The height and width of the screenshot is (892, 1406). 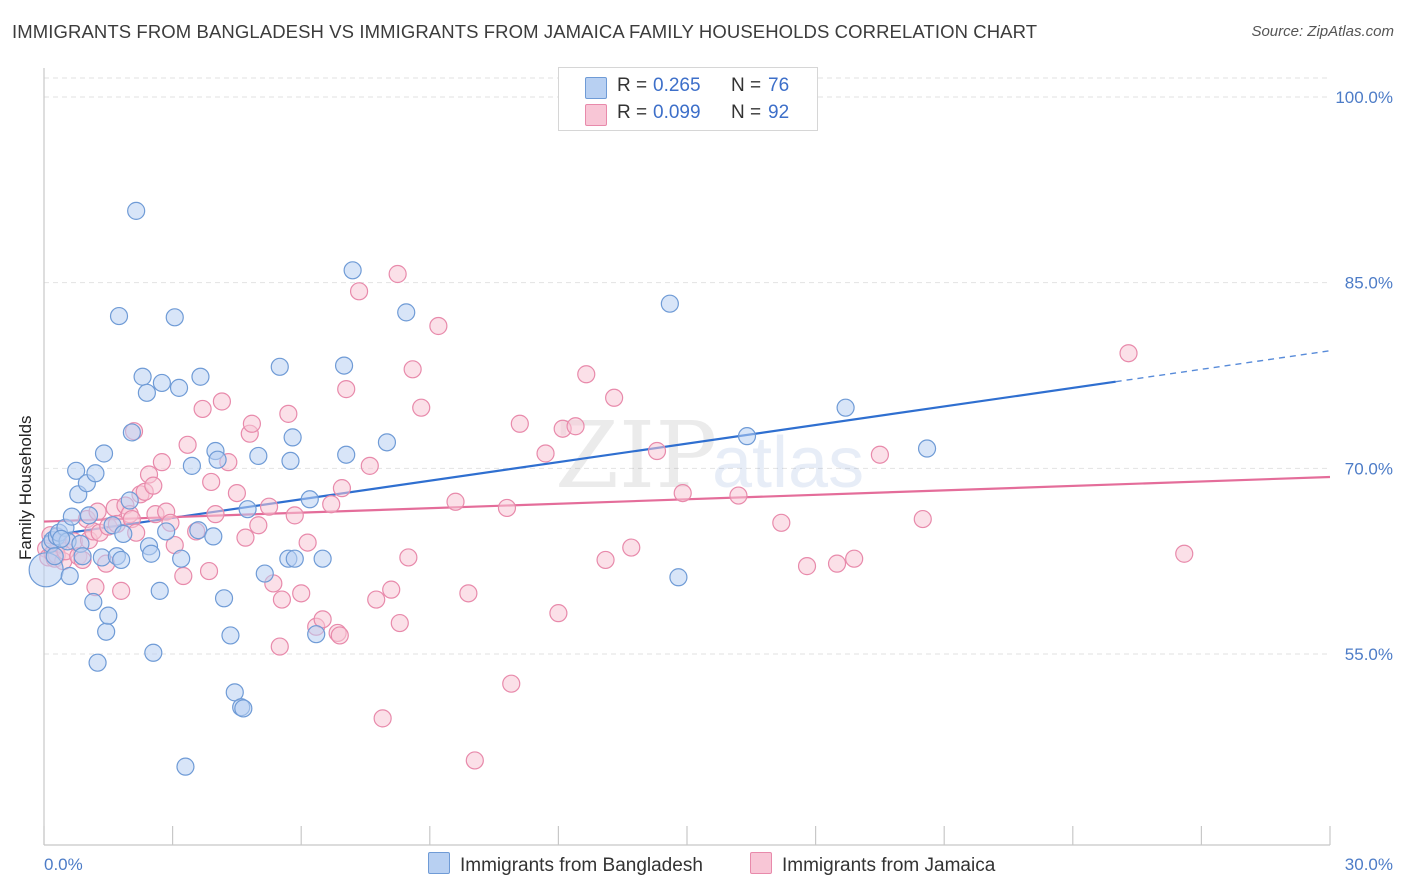 I want to click on y-tick-label: 55.0%, so click(x=1369, y=654).